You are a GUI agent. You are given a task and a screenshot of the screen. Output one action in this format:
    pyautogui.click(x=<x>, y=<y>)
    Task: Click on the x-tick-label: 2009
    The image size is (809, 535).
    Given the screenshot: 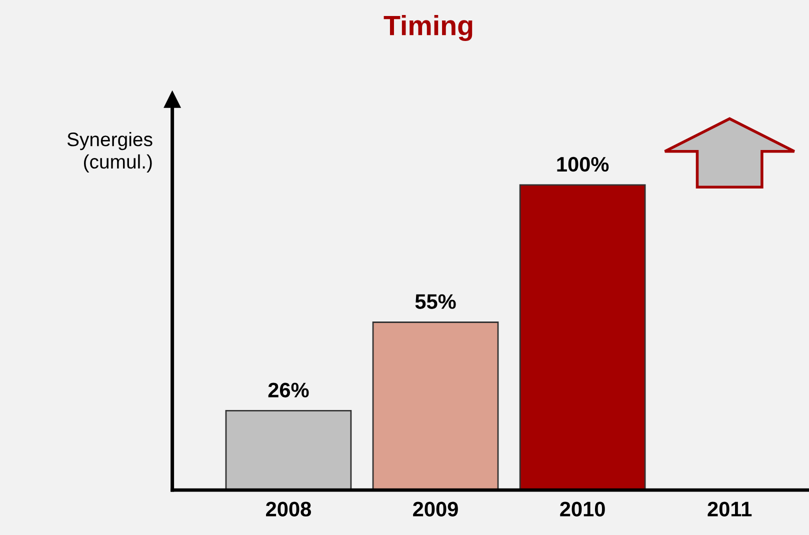 What is the action you would take?
    pyautogui.click(x=435, y=509)
    